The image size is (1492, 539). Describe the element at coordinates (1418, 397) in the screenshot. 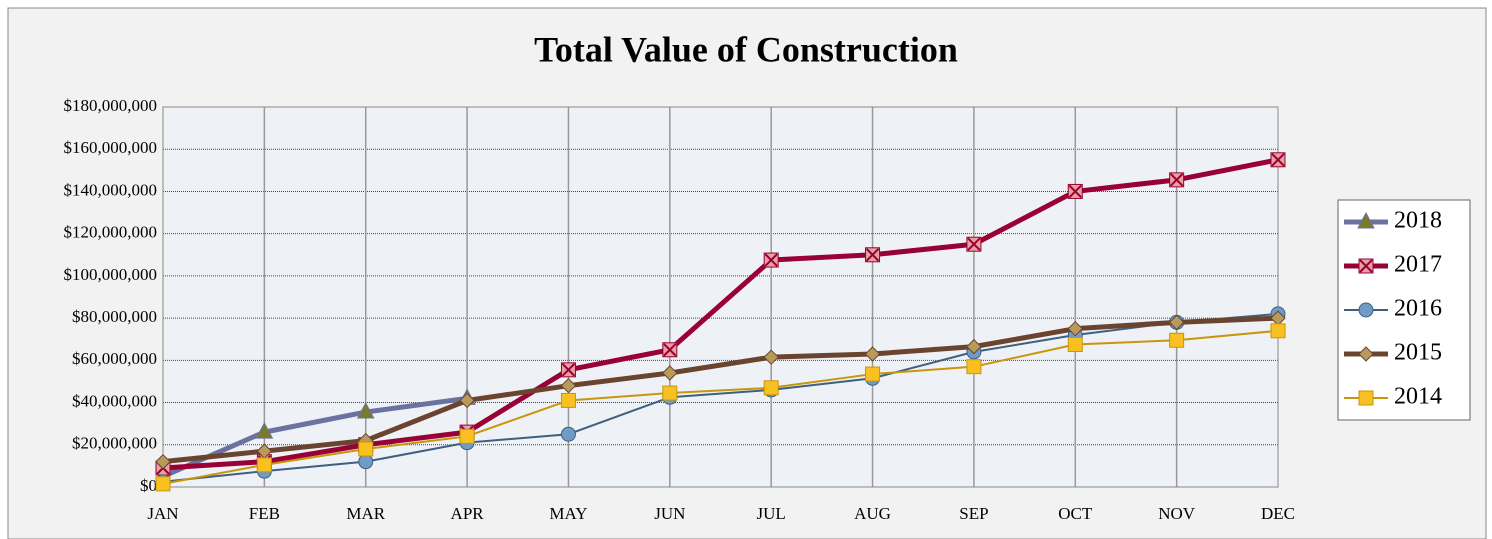

I see `legend-label: 2014` at that location.